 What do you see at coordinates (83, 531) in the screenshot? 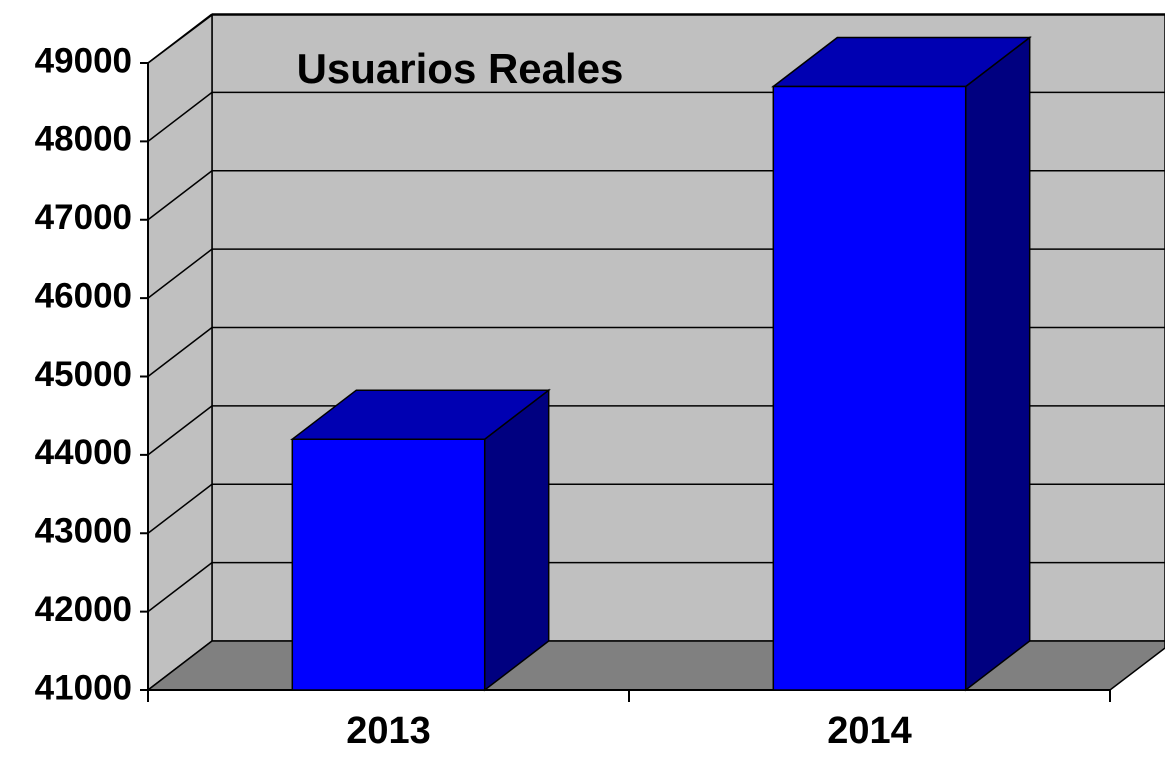
I see `y-tick-label: 43000` at bounding box center [83, 531].